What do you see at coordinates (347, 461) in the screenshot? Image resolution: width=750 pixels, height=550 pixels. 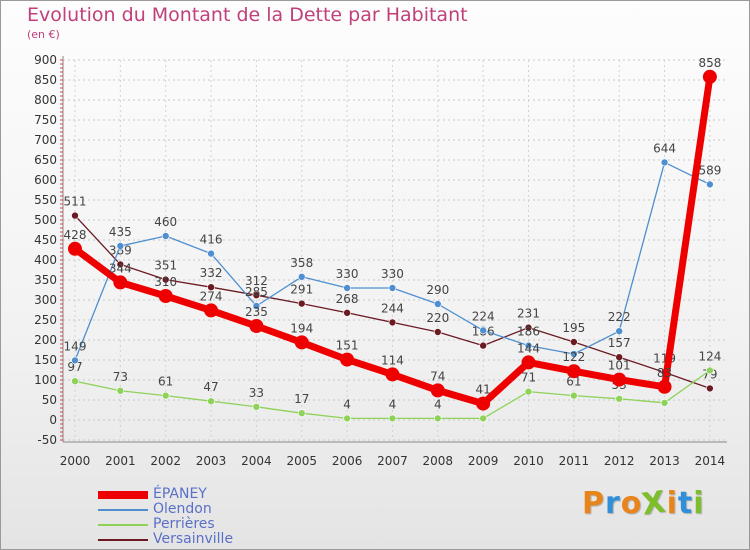 I see `x-tick-label: 2006` at bounding box center [347, 461].